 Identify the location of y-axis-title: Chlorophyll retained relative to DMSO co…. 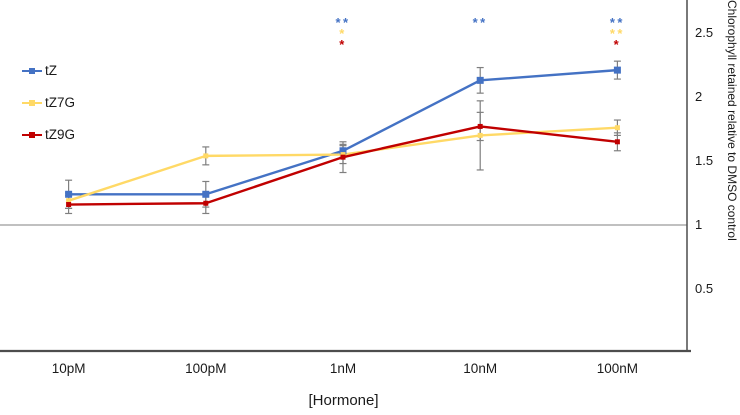
(732, 120).